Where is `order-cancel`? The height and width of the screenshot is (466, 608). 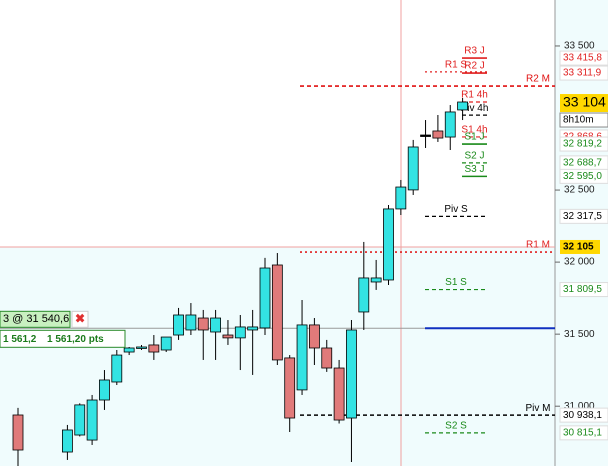 order-cancel is located at coordinates (80, 319).